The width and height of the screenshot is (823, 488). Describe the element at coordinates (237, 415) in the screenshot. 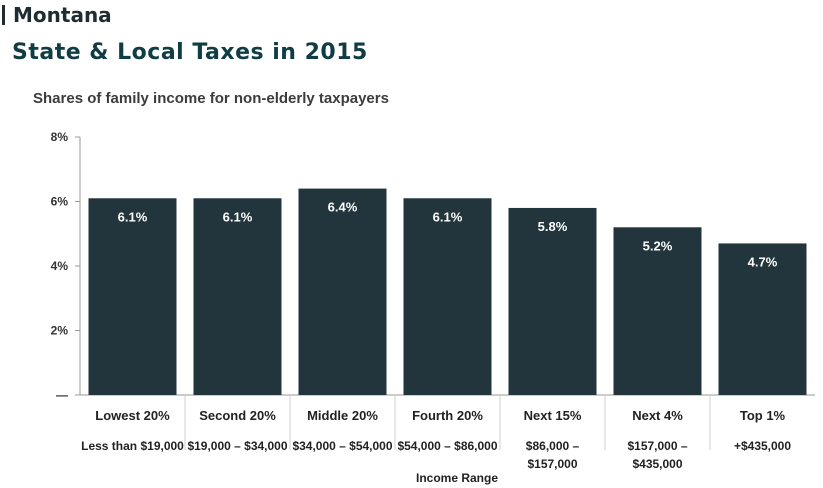

I see `category-label: Second 20%` at that location.